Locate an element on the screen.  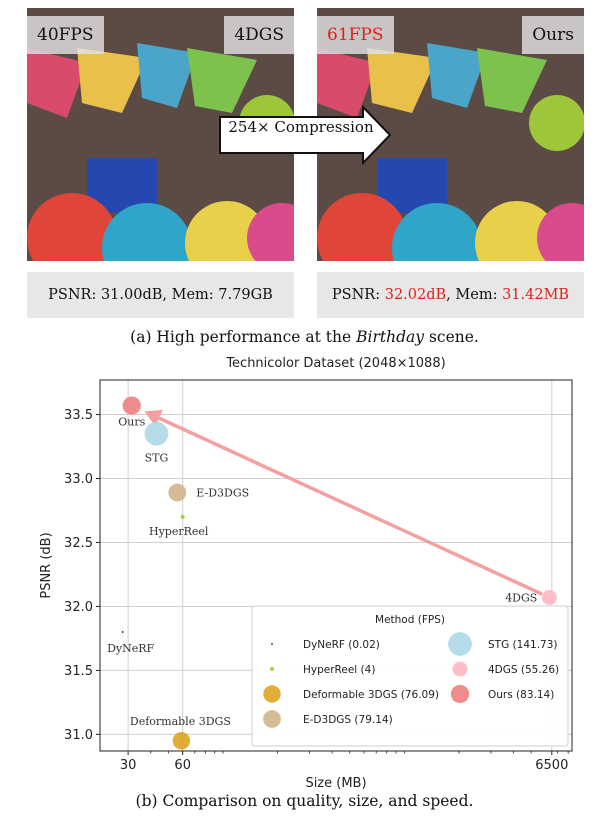
y-tick-label: 33.0 is located at coordinates (78, 479).